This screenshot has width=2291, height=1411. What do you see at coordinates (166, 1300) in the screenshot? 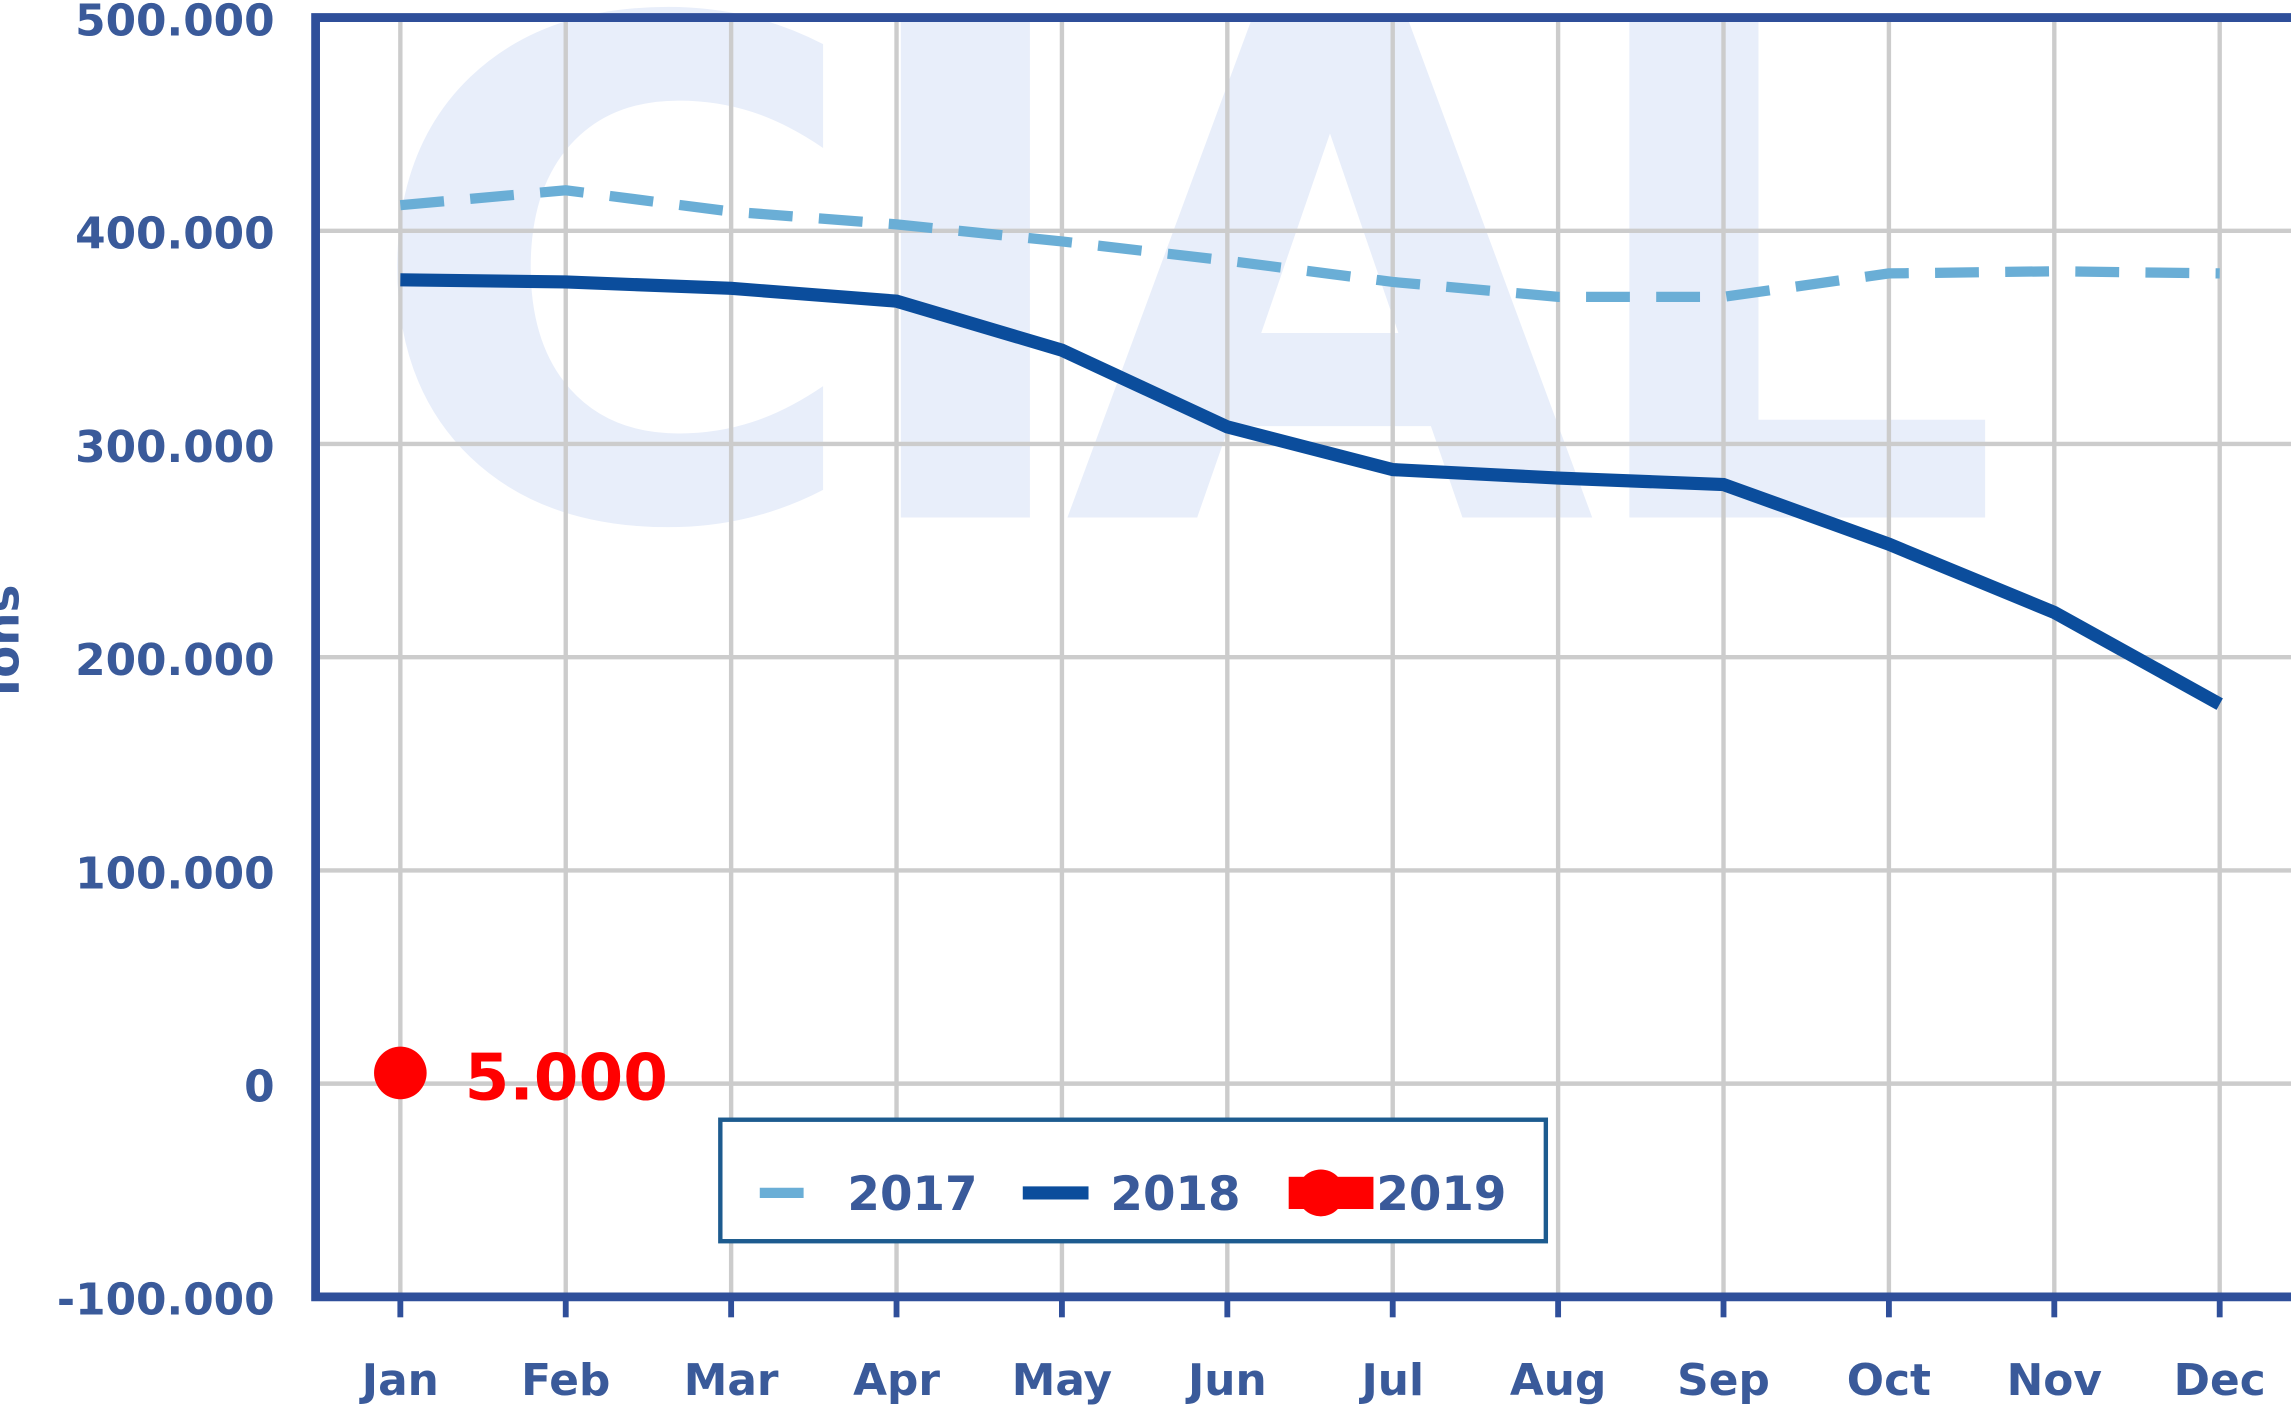
I see `y-tick-label: -100.000` at bounding box center [166, 1300].